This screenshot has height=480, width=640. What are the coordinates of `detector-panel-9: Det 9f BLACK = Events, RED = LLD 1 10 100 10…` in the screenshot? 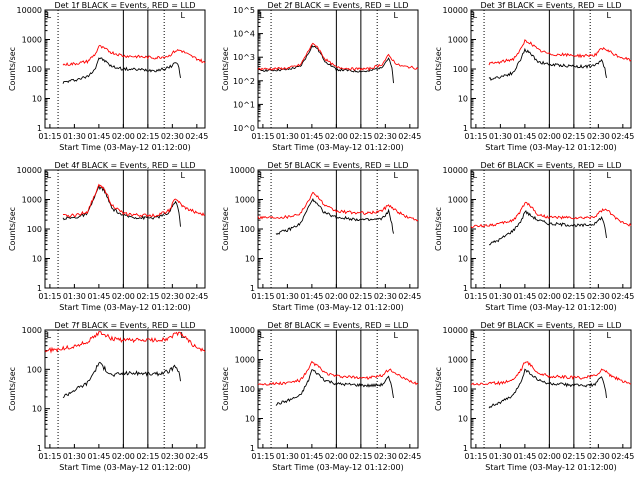 It's located at (534, 396).